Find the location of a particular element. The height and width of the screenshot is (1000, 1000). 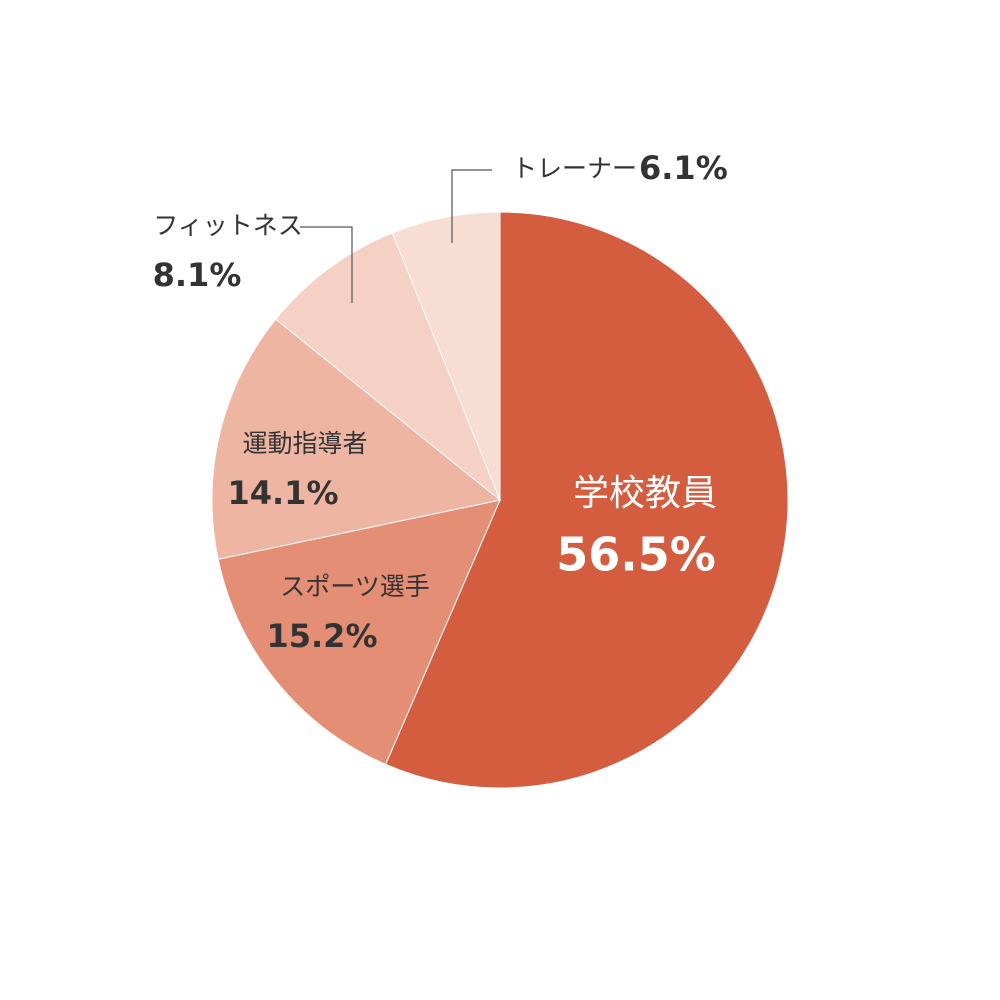

value-label: 8.1% is located at coordinates (197, 275).